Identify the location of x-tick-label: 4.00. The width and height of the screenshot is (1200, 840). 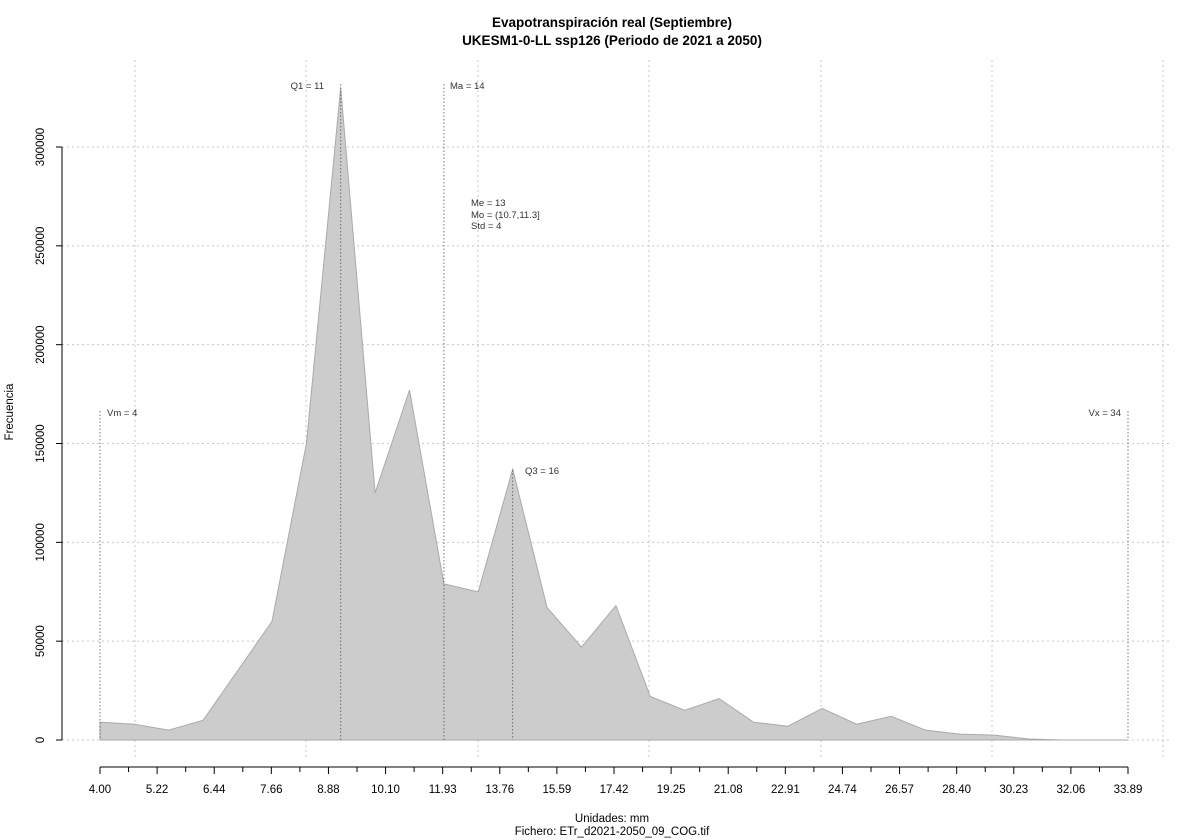
(100, 790).